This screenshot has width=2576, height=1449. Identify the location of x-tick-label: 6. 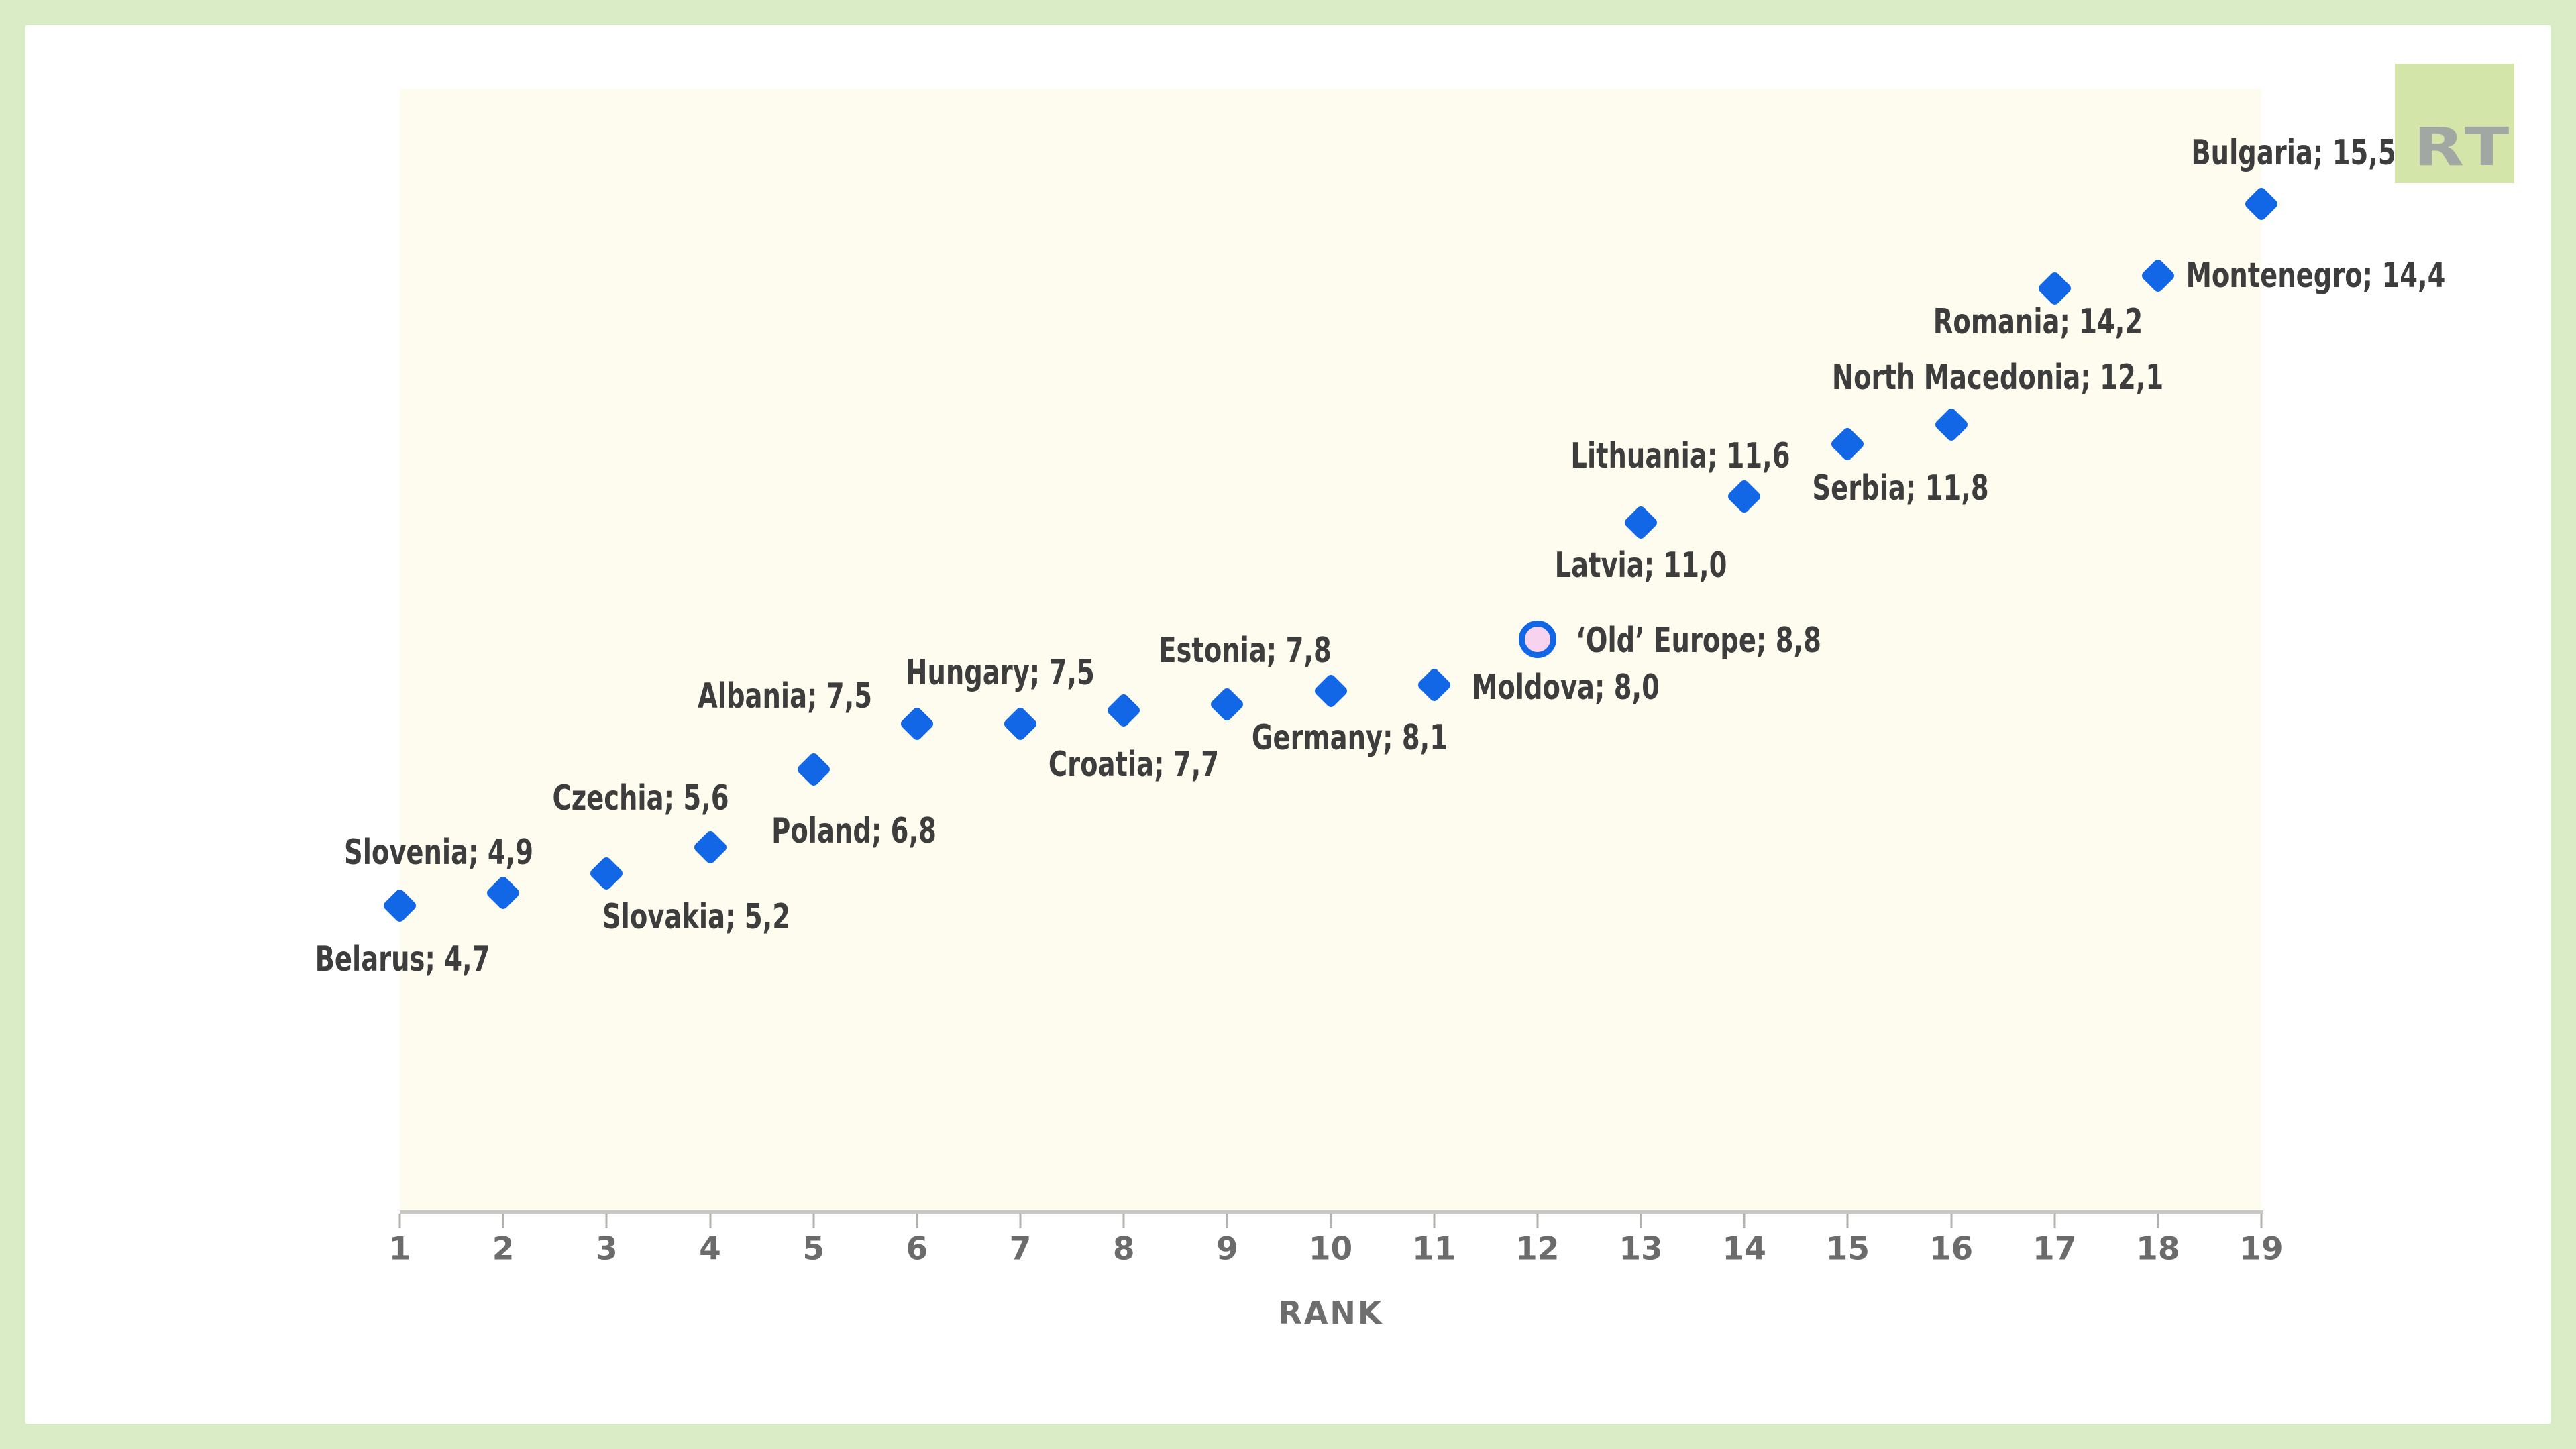
(917, 1249).